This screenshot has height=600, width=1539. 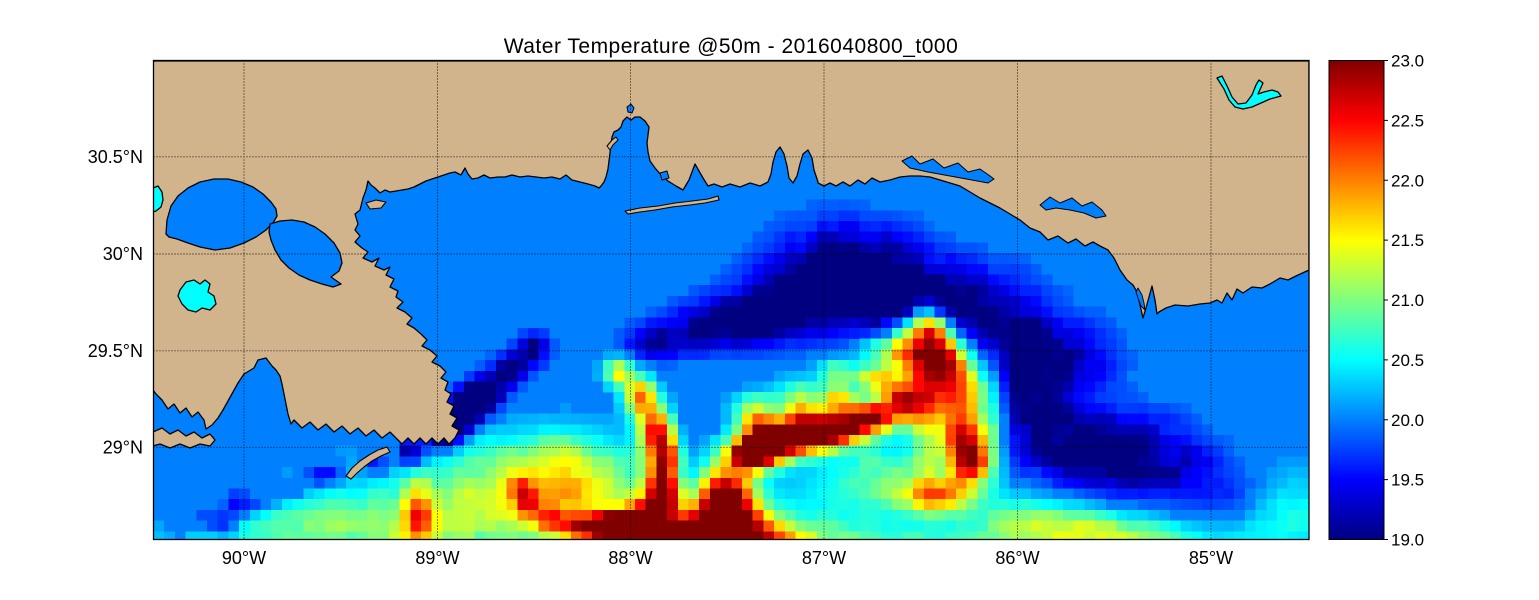 What do you see at coordinates (1407, 480) in the screenshot?
I see `svg-text: 19.5` at bounding box center [1407, 480].